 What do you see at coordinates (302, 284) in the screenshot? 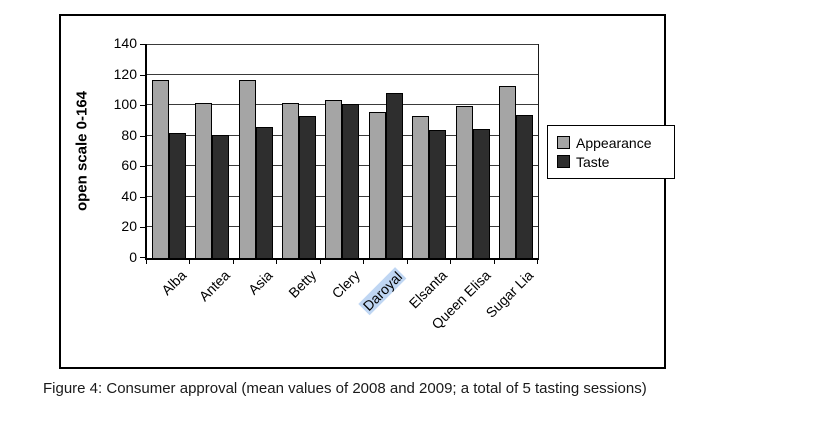
I see `x-label-betty: Betty` at bounding box center [302, 284].